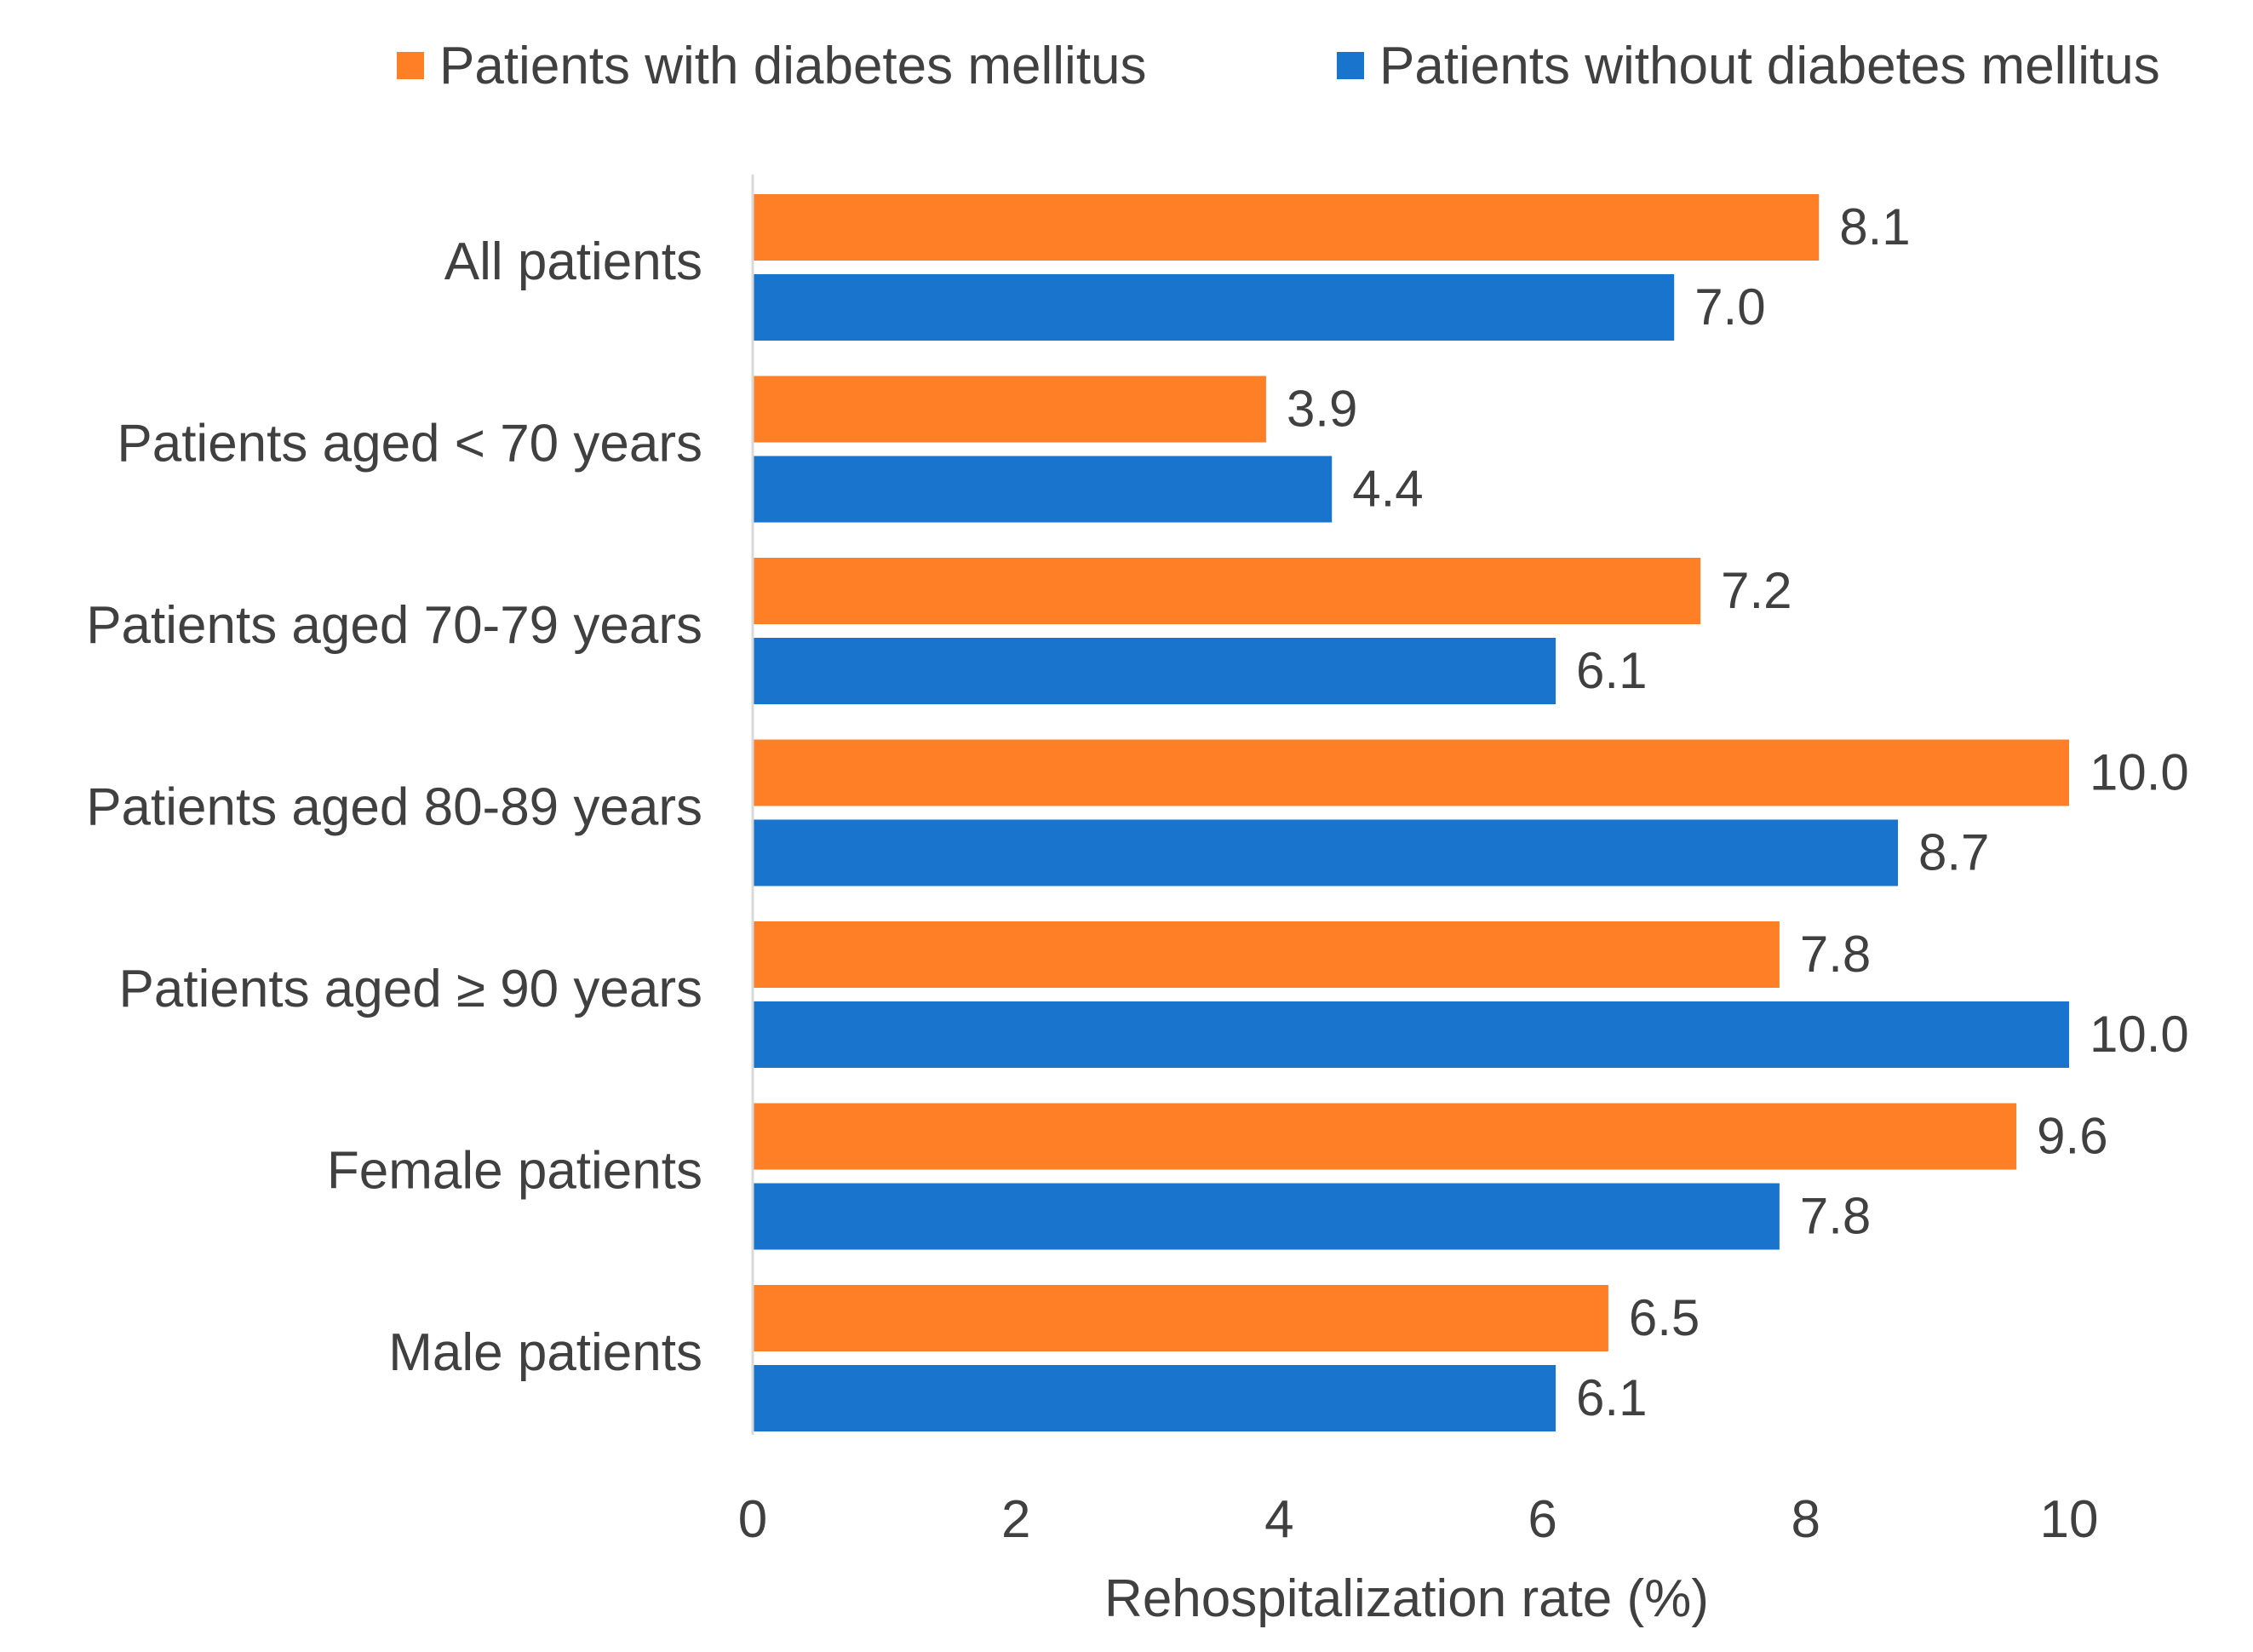  Describe the element at coordinates (411, 65) in the screenshot. I see `legend-swatch-with-dm` at that location.